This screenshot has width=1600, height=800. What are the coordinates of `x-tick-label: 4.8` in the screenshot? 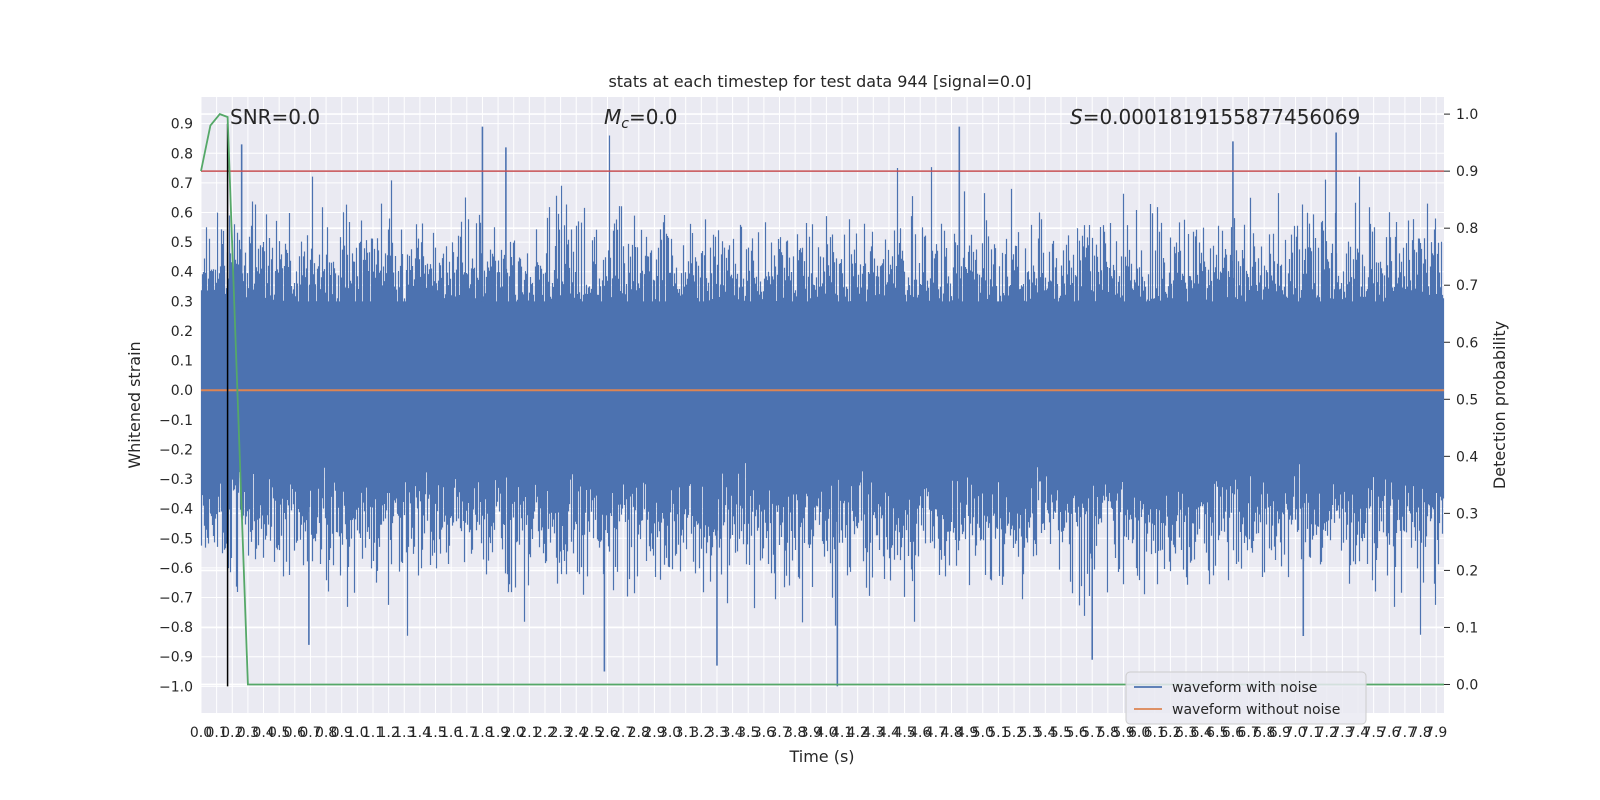 It's located at (951, 733).